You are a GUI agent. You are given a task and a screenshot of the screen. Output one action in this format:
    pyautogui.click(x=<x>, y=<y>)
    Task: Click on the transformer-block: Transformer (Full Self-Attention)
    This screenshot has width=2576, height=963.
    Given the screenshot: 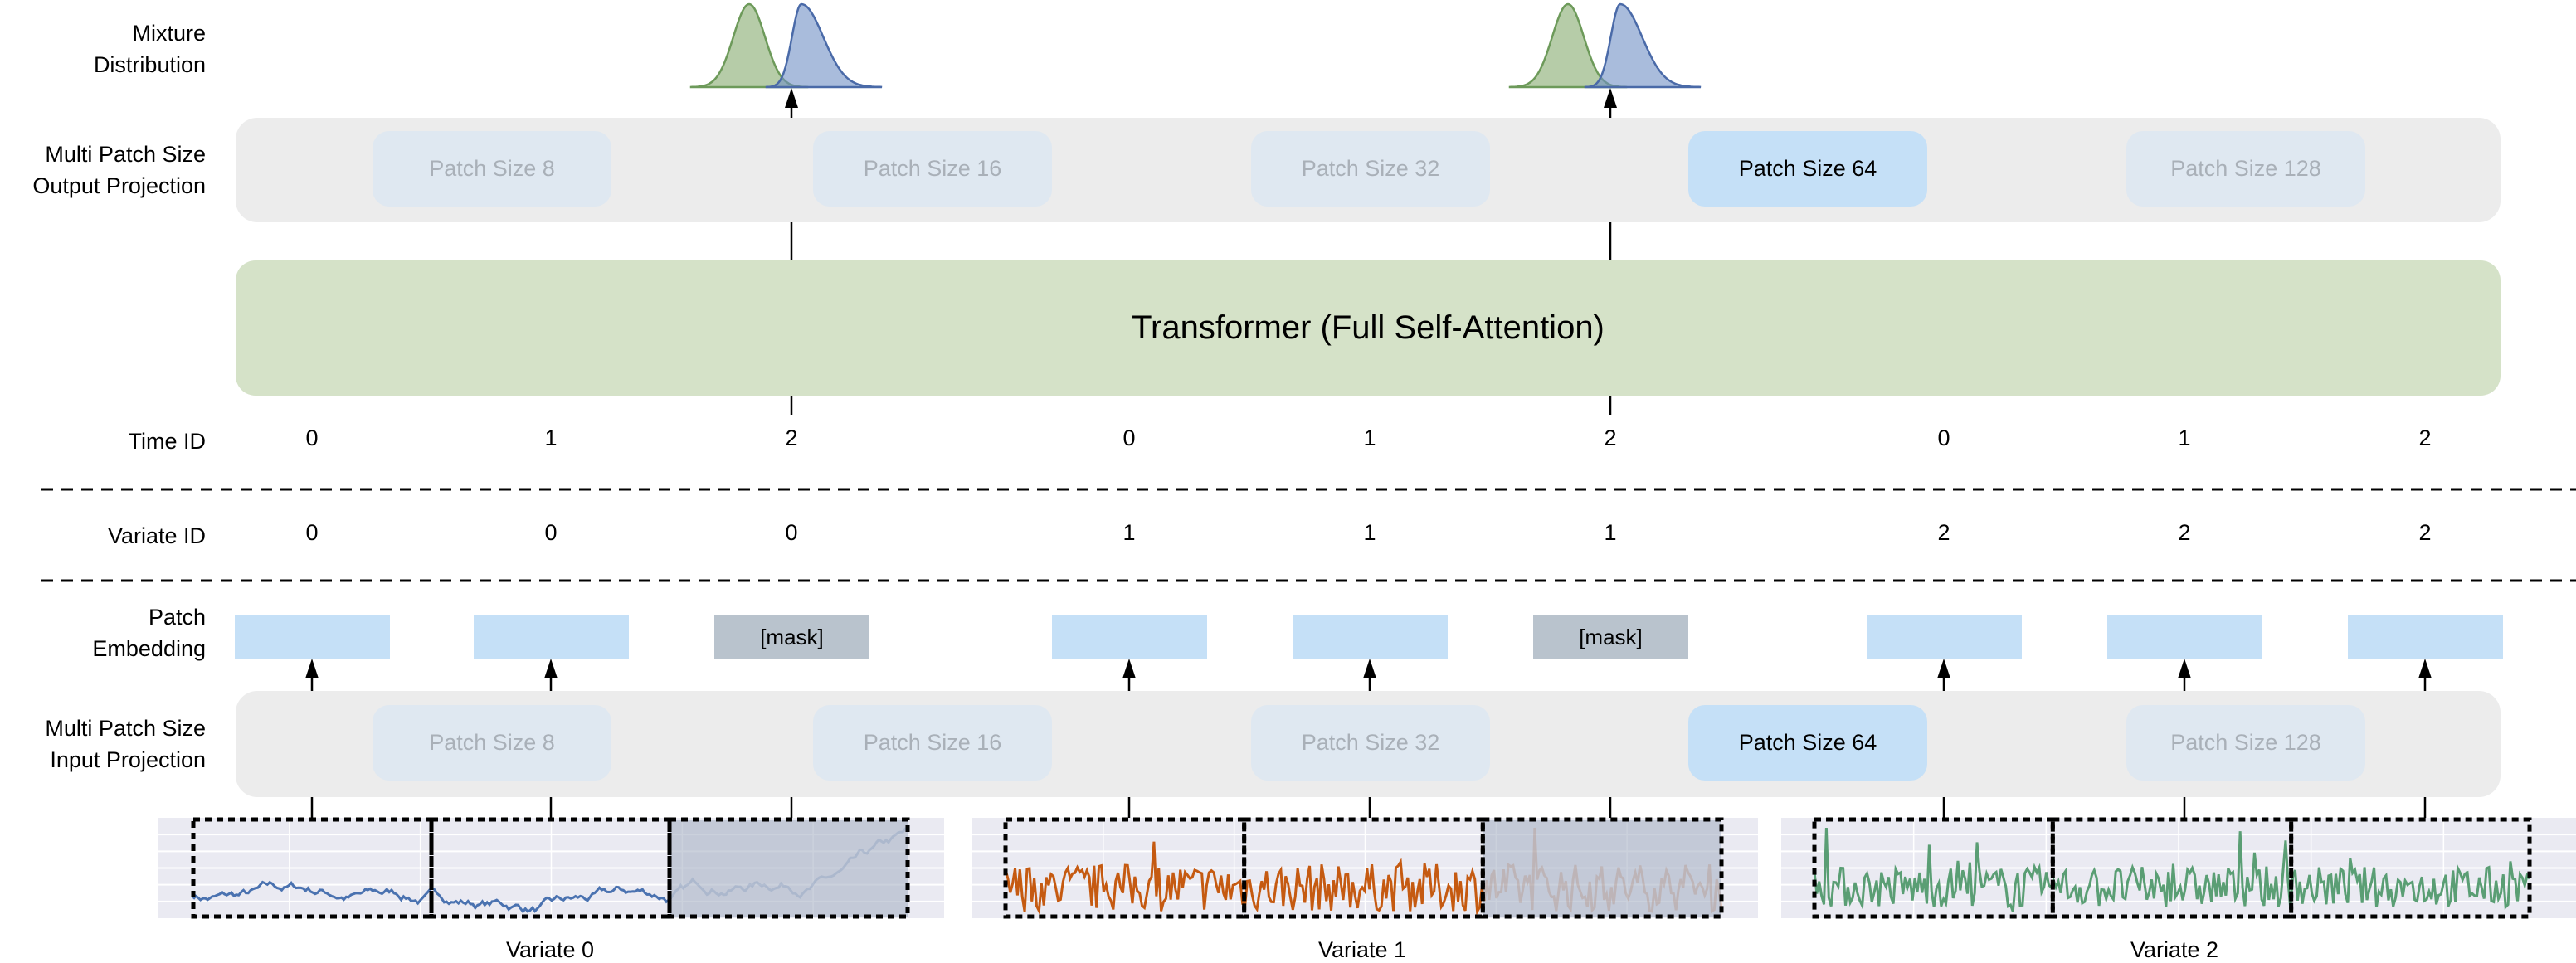 What is the action you would take?
    pyautogui.click(x=1368, y=328)
    